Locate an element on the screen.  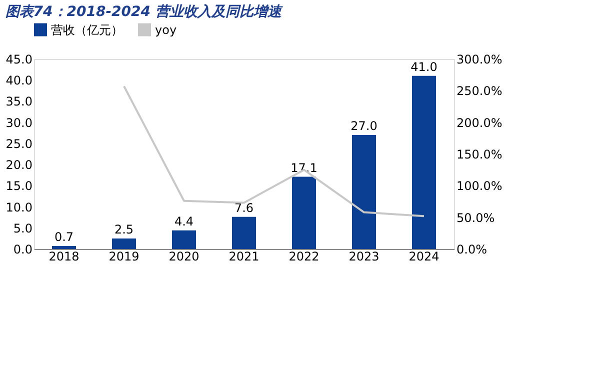
data-label: 4.4 is located at coordinates (184, 221).